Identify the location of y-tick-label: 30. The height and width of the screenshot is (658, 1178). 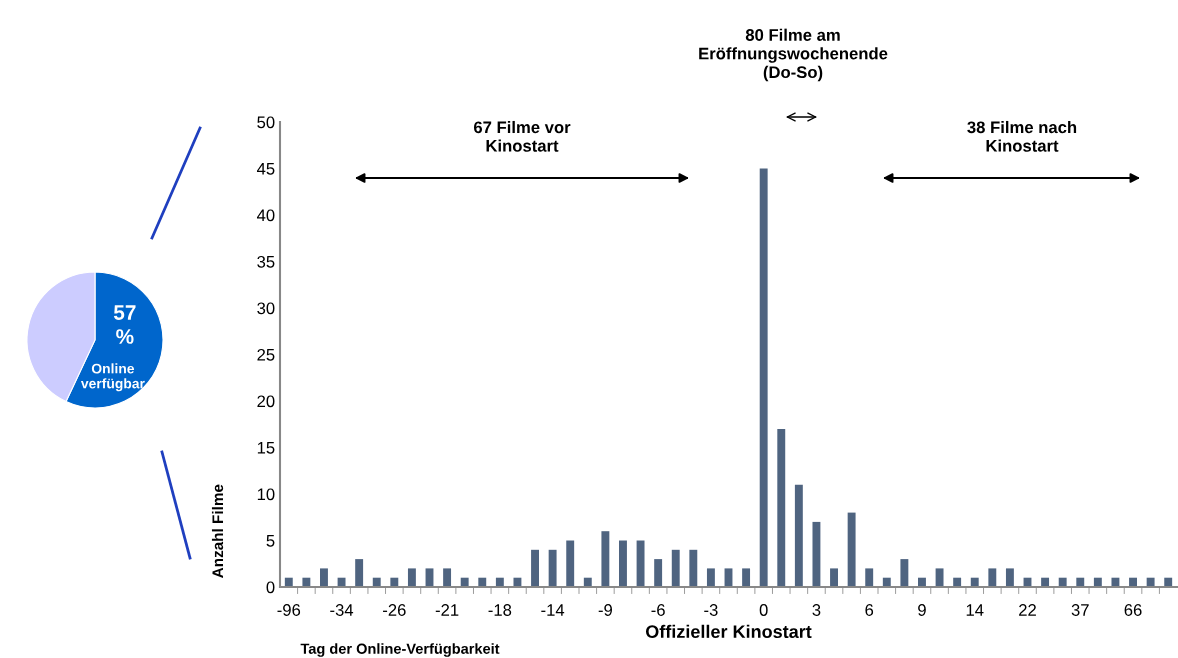
(266, 308).